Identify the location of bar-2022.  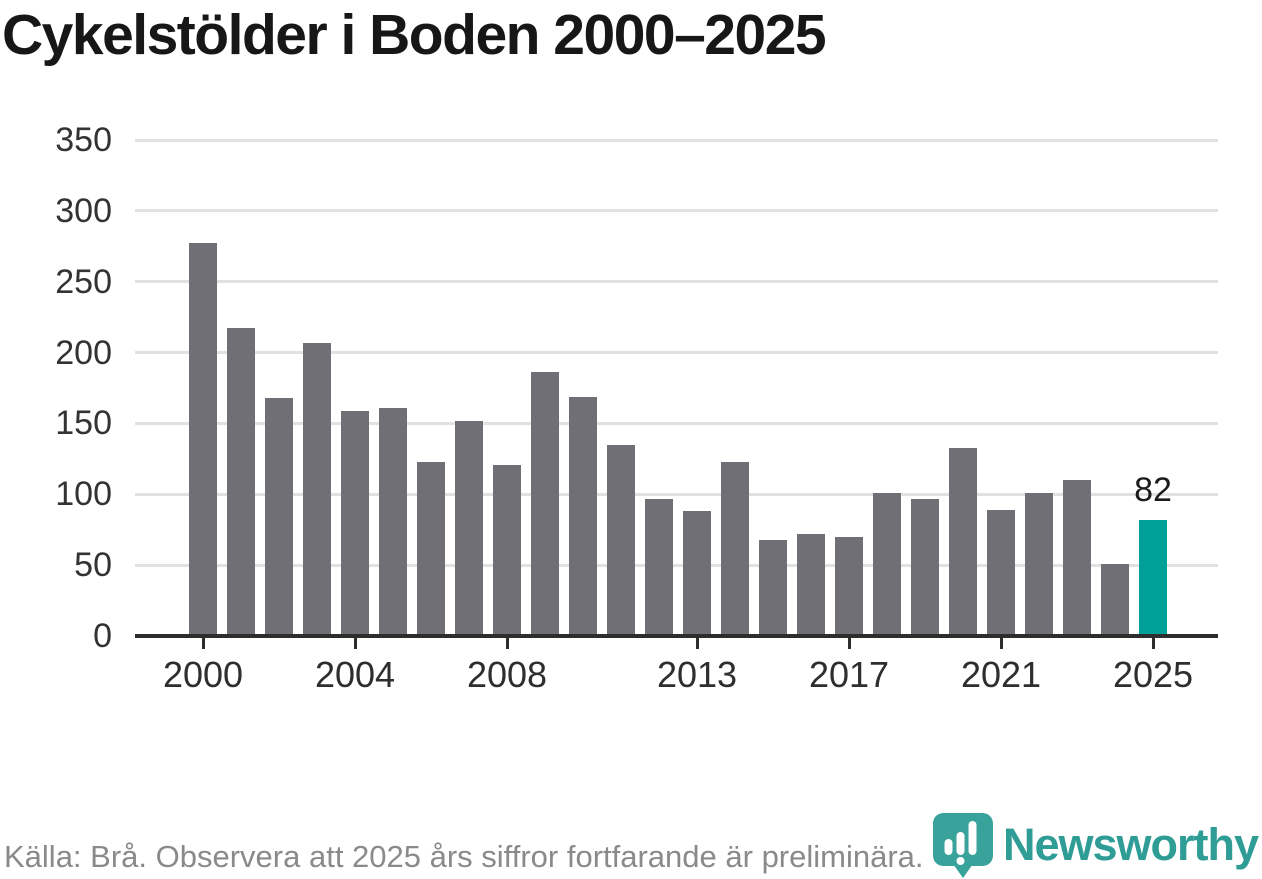
(1039, 564).